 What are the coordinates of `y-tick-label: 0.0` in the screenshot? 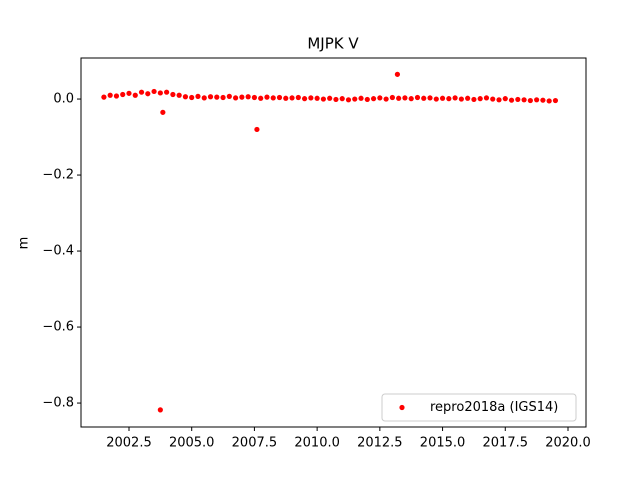 It's located at (63, 99).